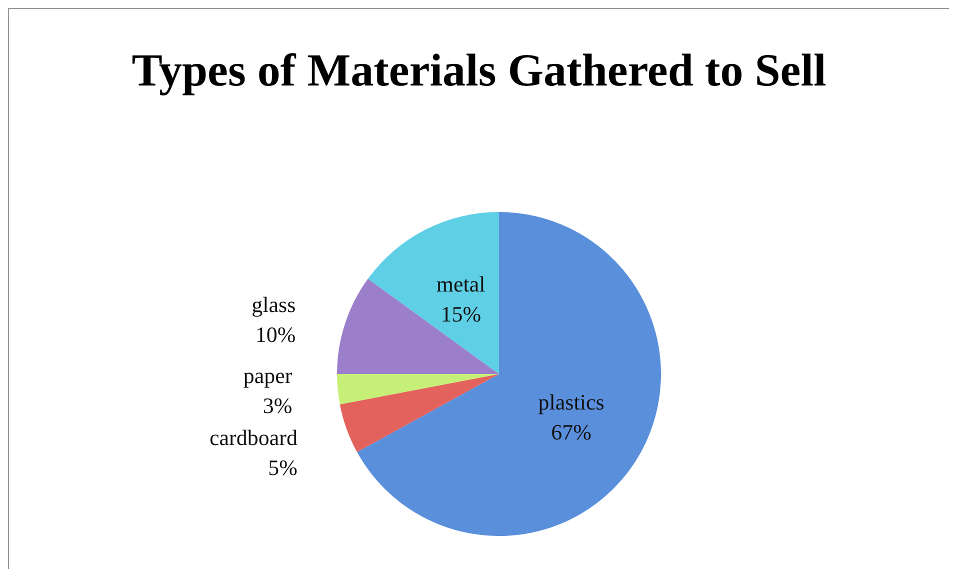  I want to click on data-label: 5%, so click(283, 467).